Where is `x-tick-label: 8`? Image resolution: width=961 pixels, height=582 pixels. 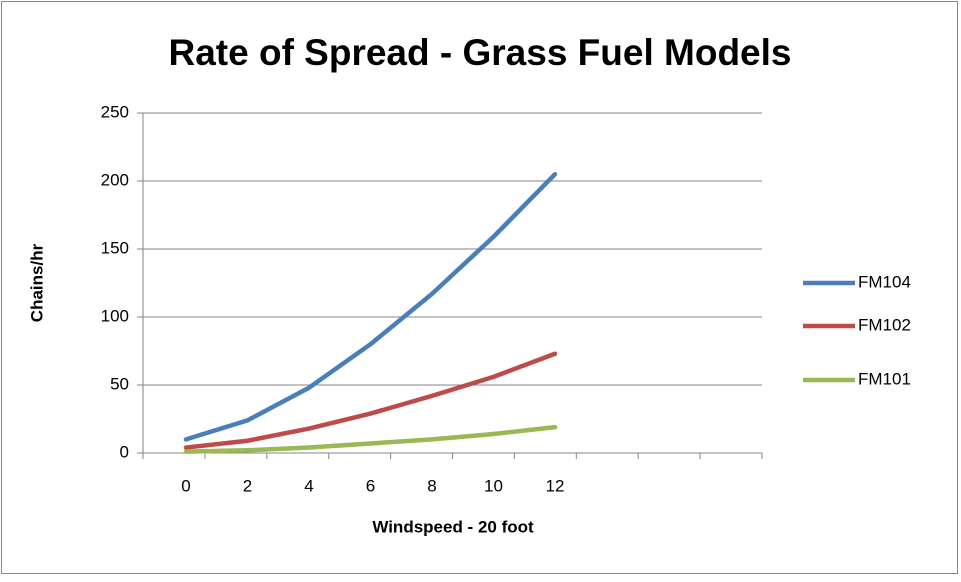
x-tick-label: 8 is located at coordinates (431, 485).